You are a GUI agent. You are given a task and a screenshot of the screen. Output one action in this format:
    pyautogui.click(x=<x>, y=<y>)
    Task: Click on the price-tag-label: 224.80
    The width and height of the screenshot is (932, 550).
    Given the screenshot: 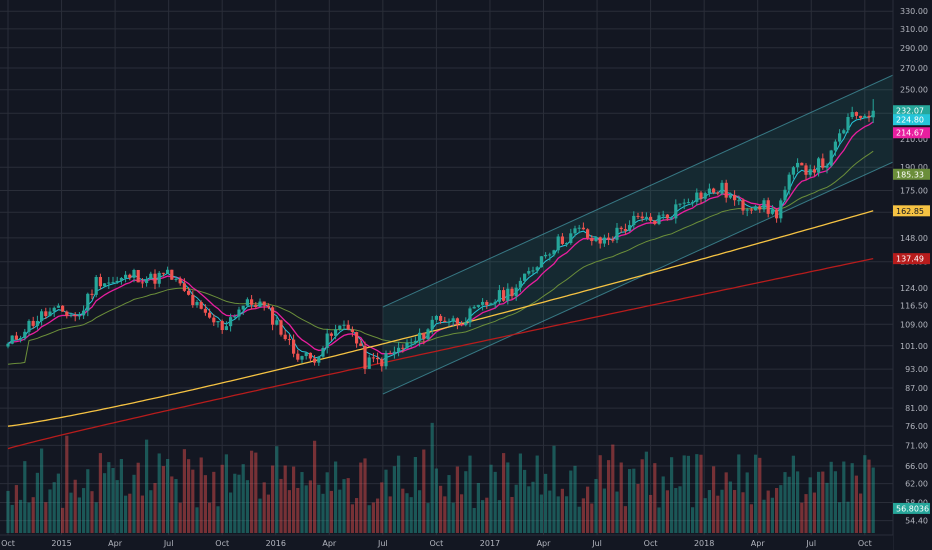 What is the action you would take?
    pyautogui.click(x=910, y=120)
    